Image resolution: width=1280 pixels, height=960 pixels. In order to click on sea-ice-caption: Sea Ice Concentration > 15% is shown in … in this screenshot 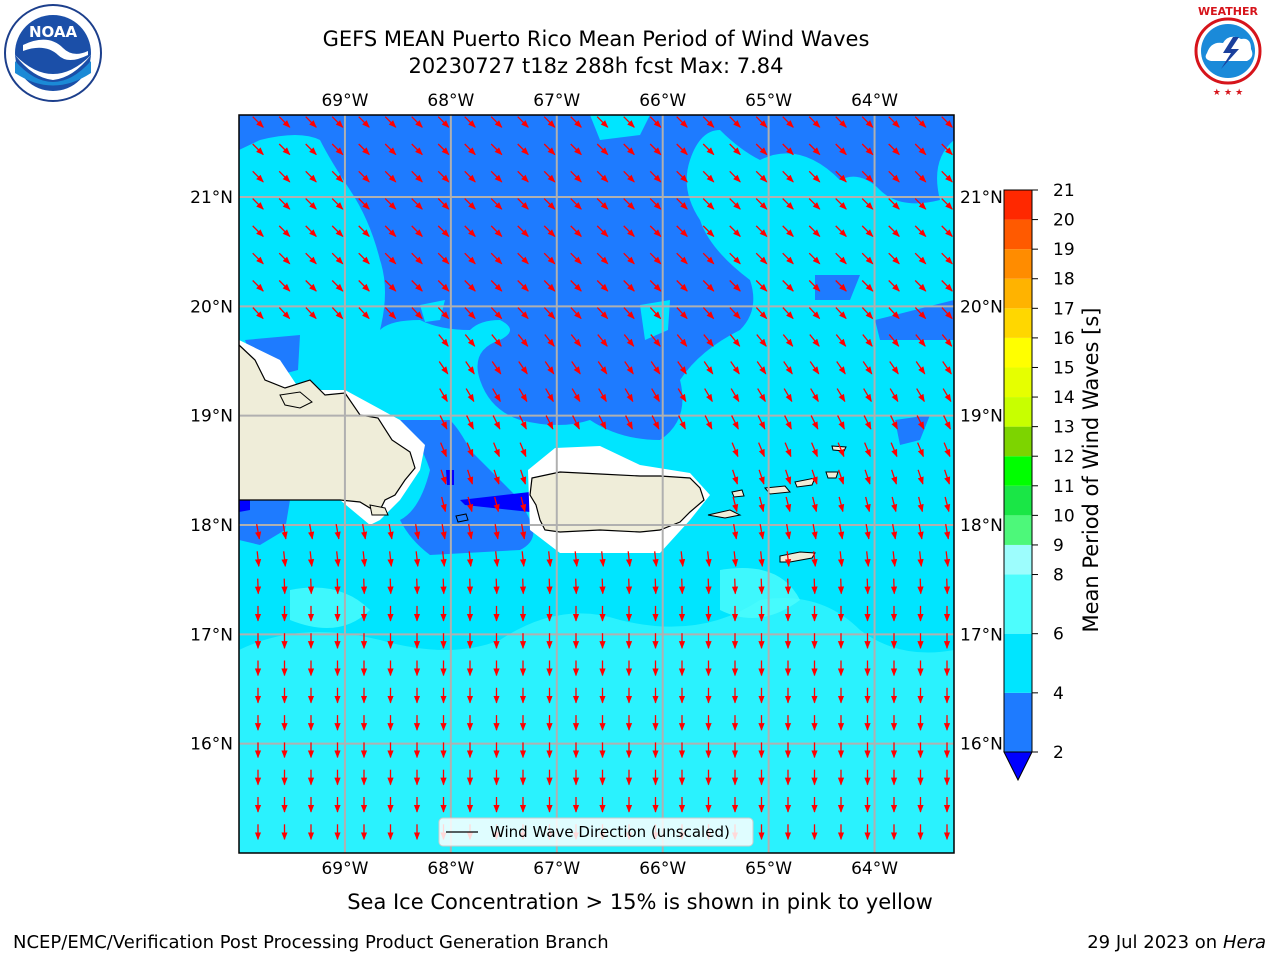, I will do `click(640, 902)`.